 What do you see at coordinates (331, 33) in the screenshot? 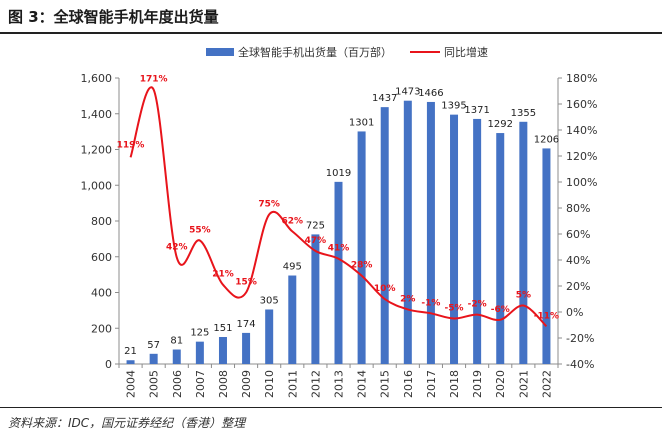
I see `title-rule` at bounding box center [331, 33].